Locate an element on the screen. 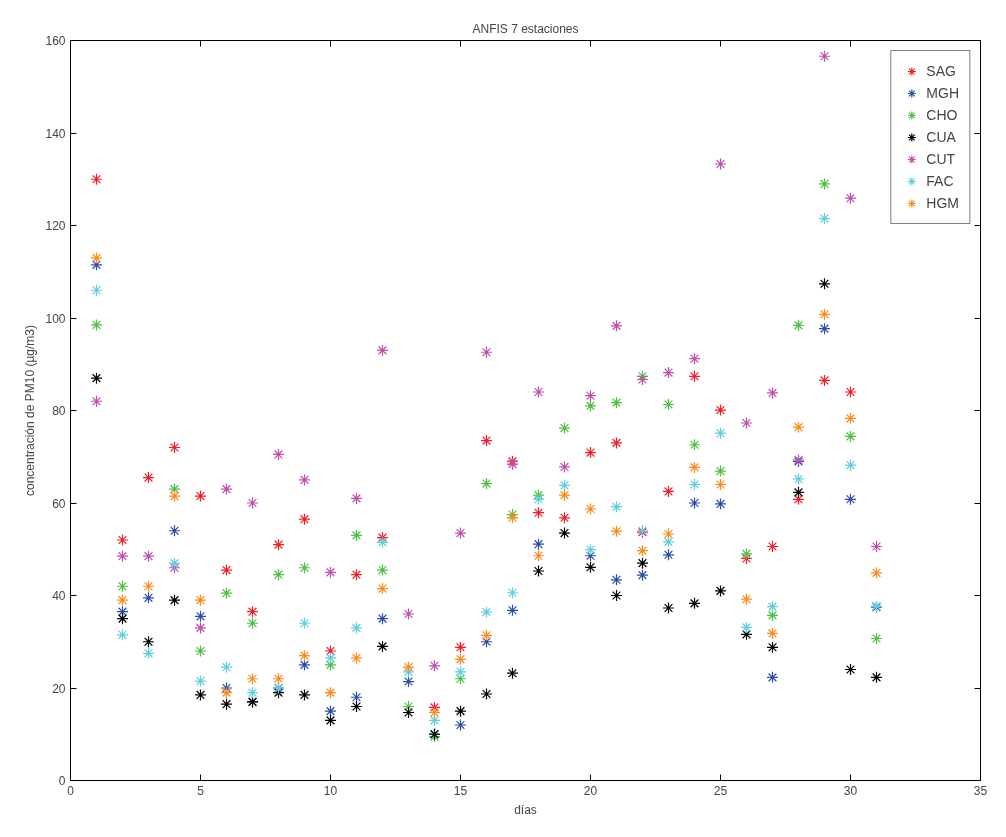 This screenshot has height=837, width=1006. legend-label: FAC is located at coordinates (940, 181).